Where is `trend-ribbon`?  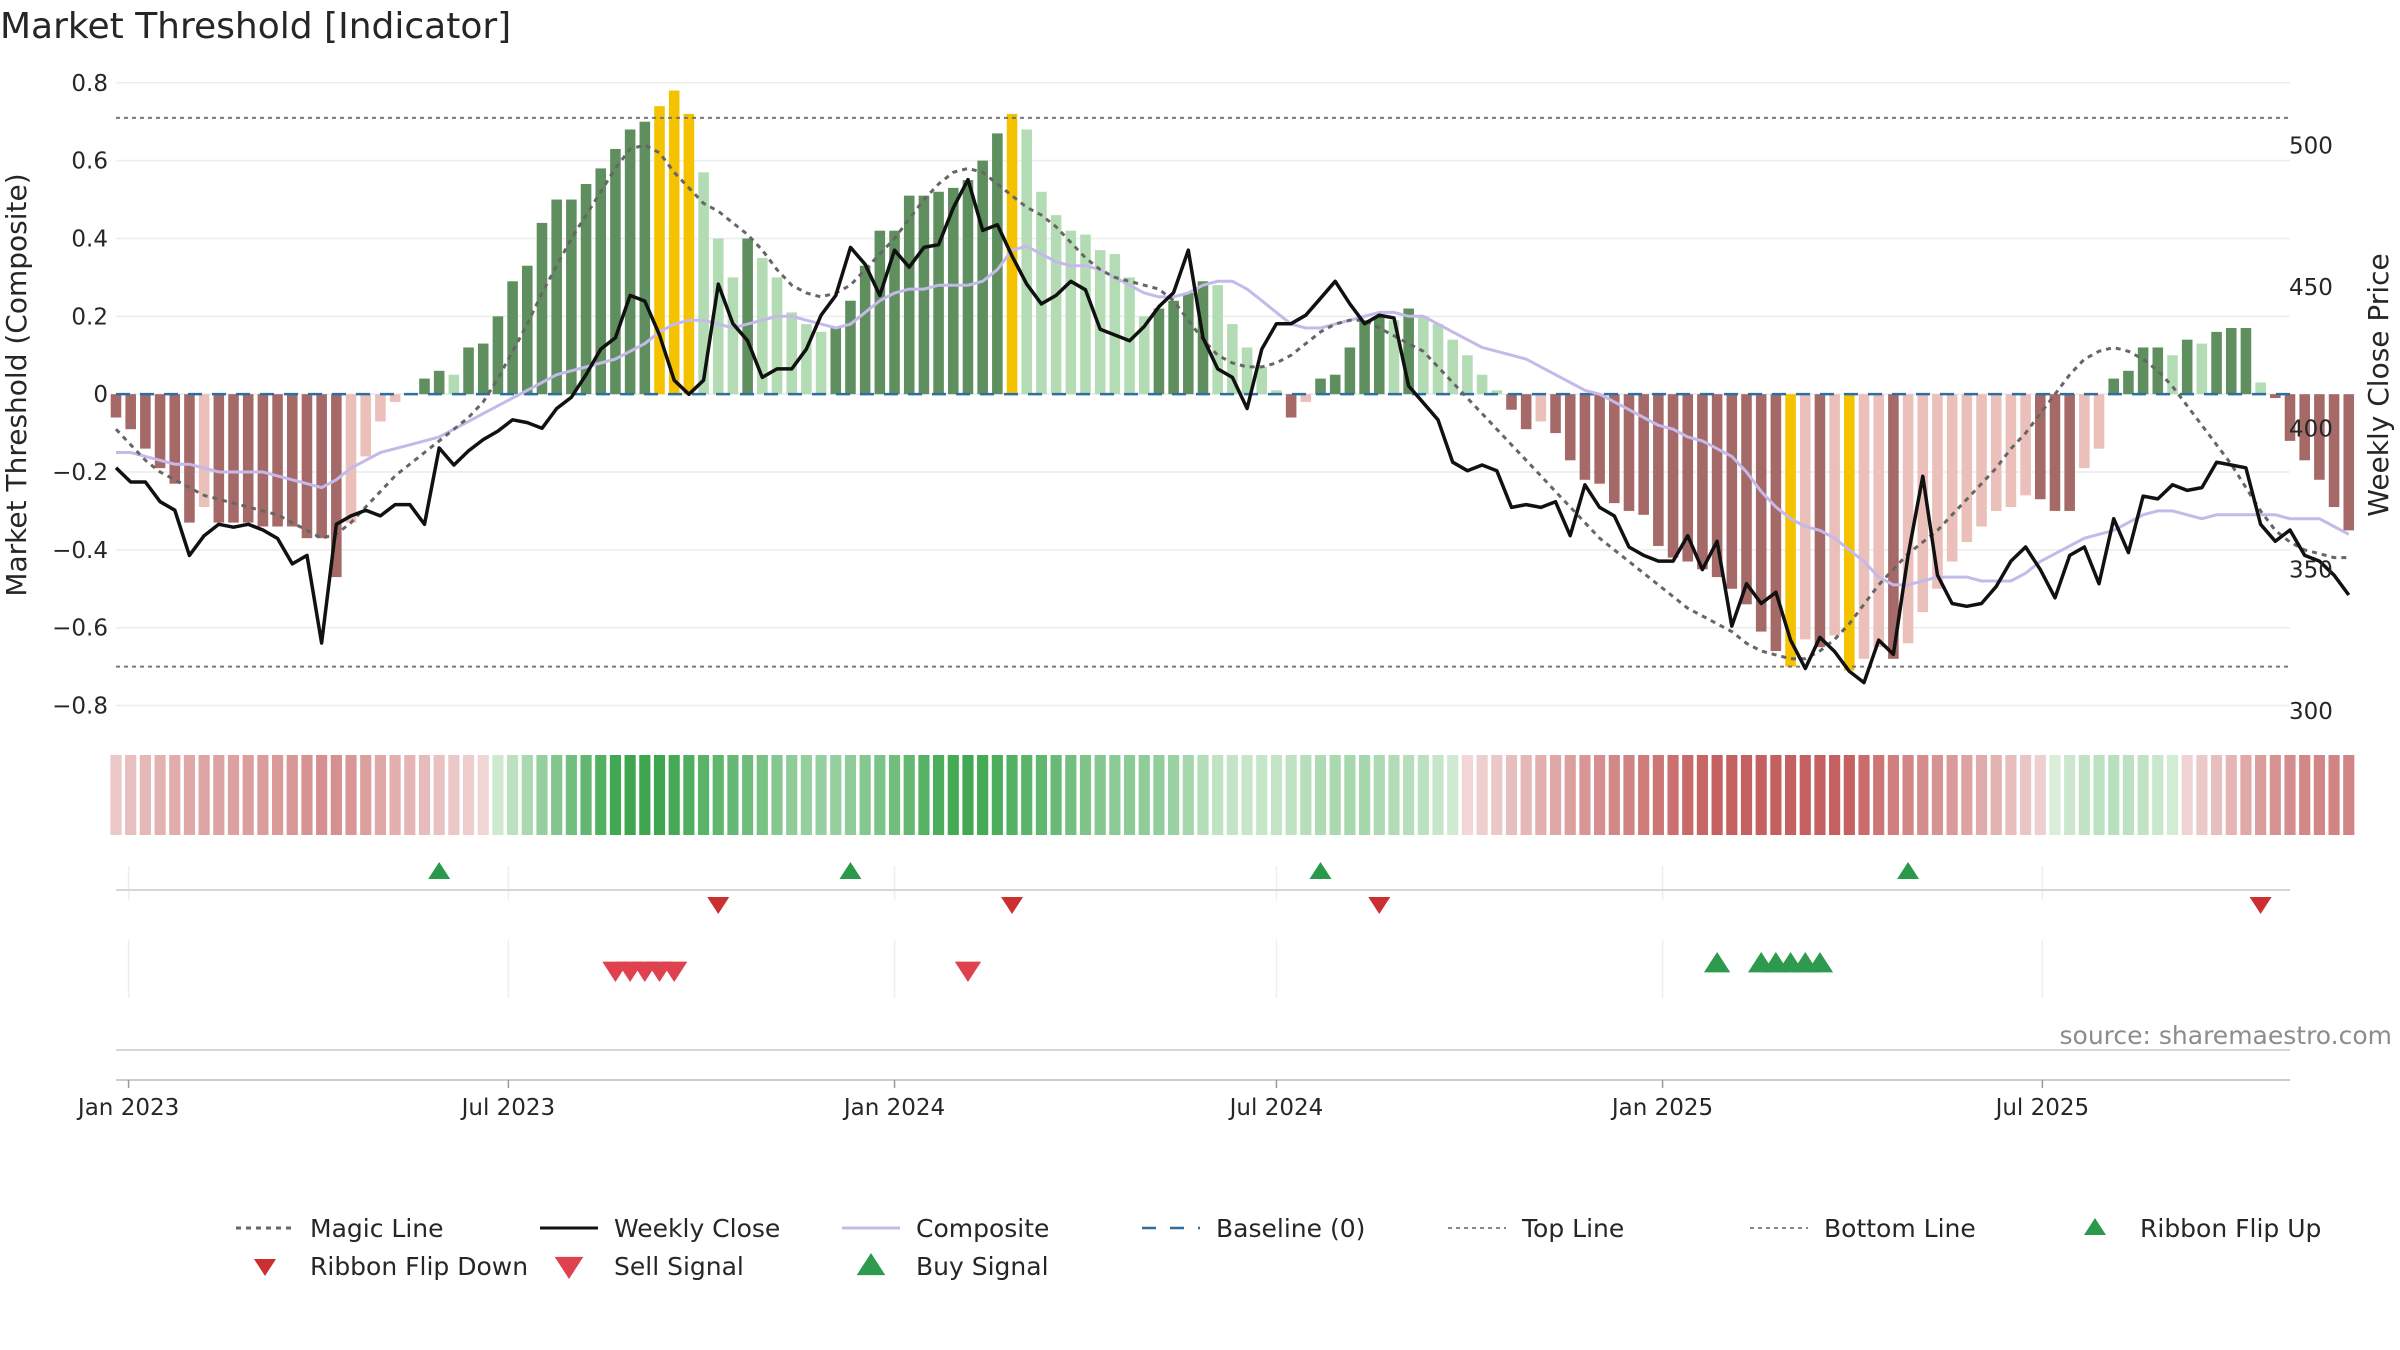 trend-ribbon is located at coordinates (1232, 795).